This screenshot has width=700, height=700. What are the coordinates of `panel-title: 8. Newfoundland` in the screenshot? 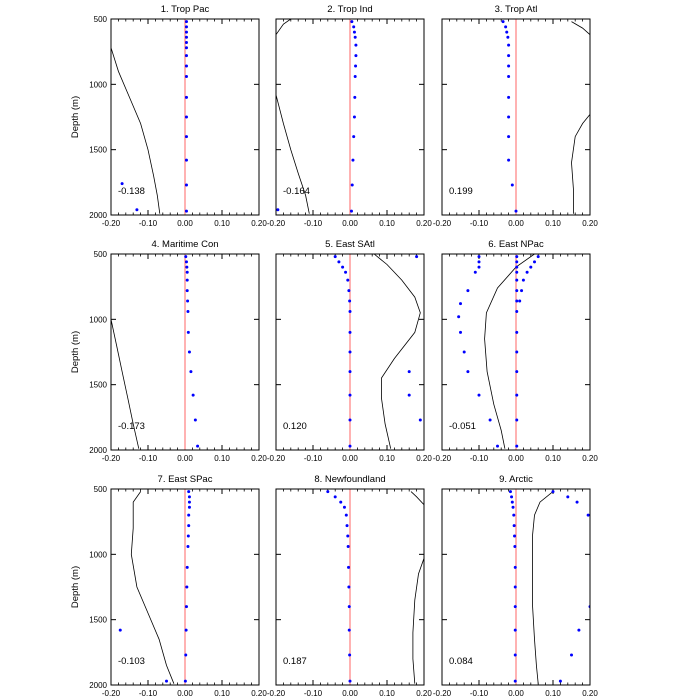 It's located at (349, 479).